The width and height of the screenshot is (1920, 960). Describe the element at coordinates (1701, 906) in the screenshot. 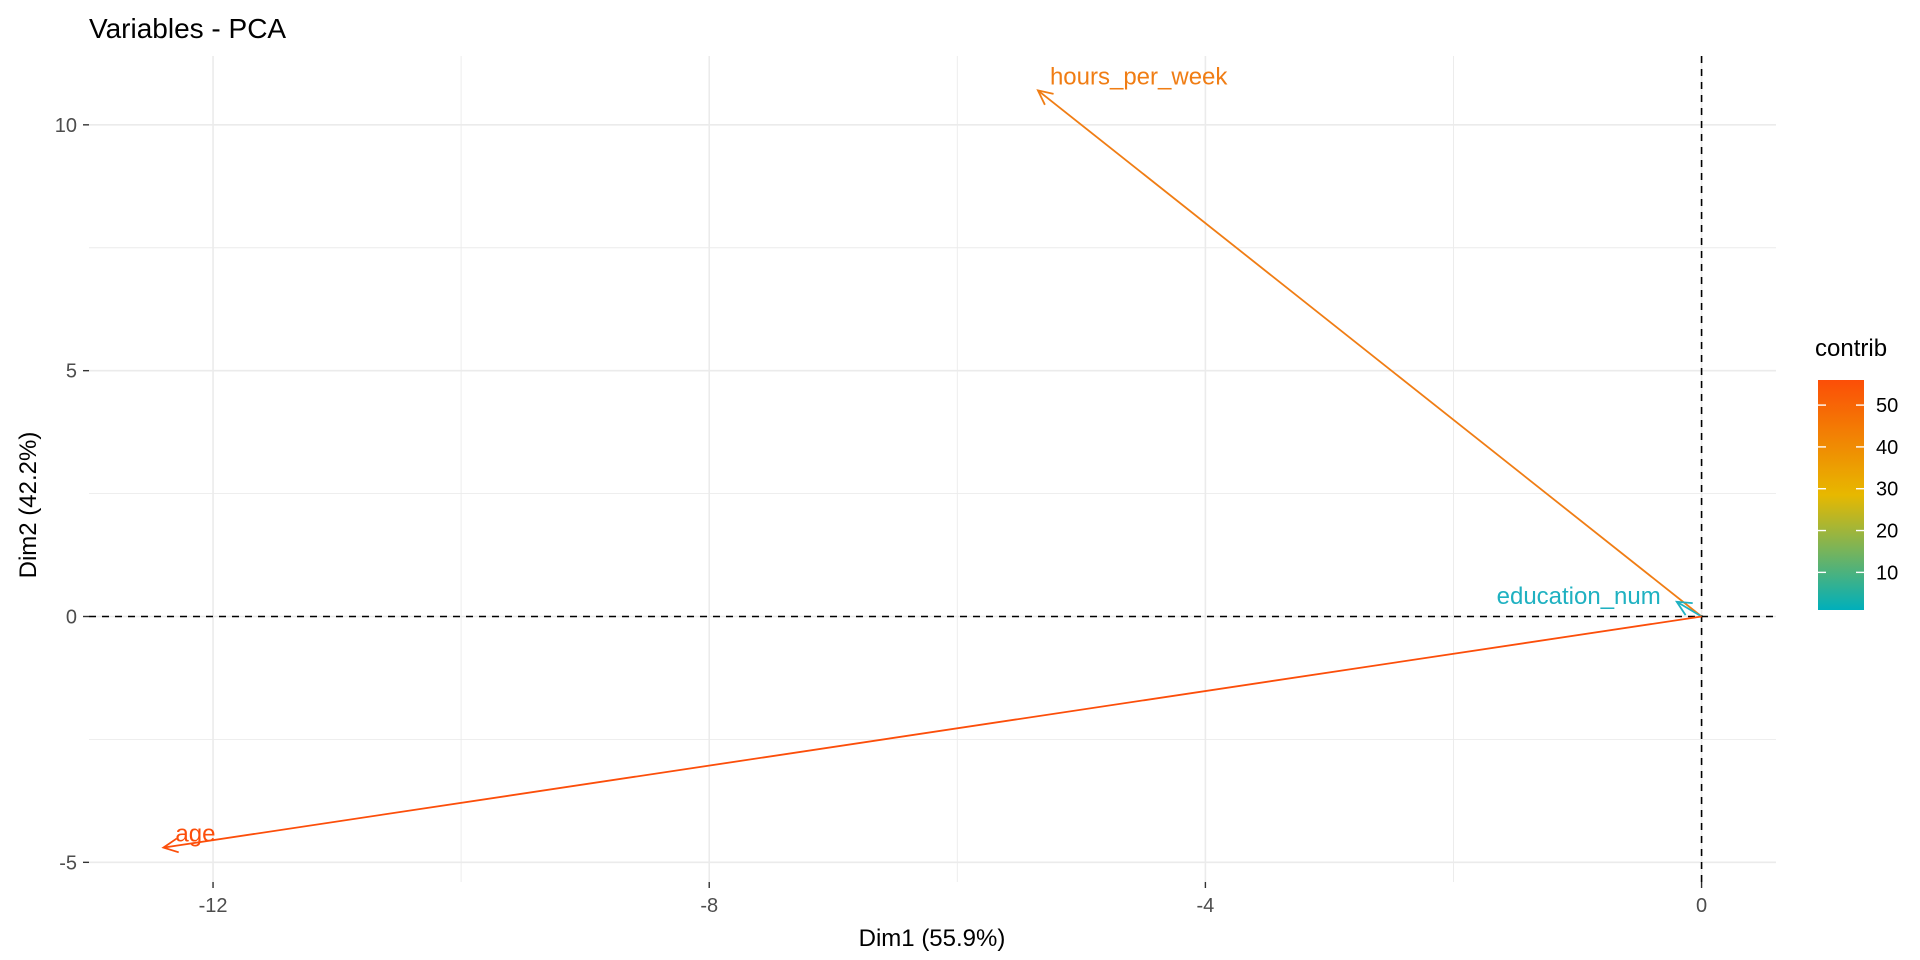

I see `x-tick-label: 0` at that location.